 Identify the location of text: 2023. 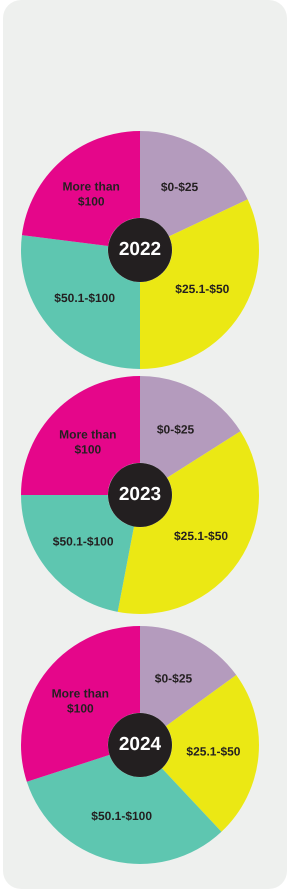
(140, 495).